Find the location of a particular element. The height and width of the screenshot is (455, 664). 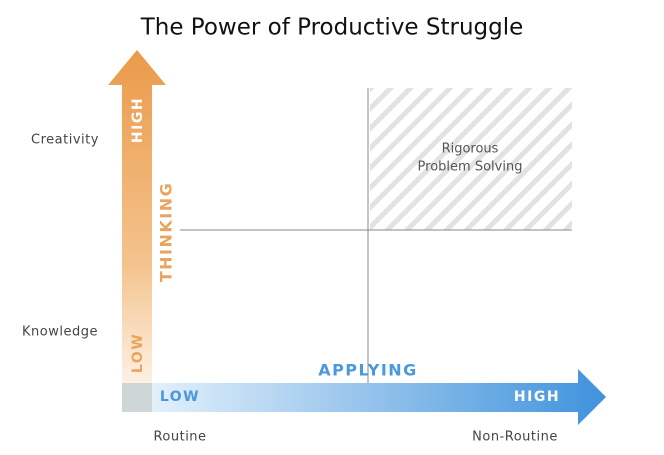

vertical-high: HIGH is located at coordinates (138, 120).